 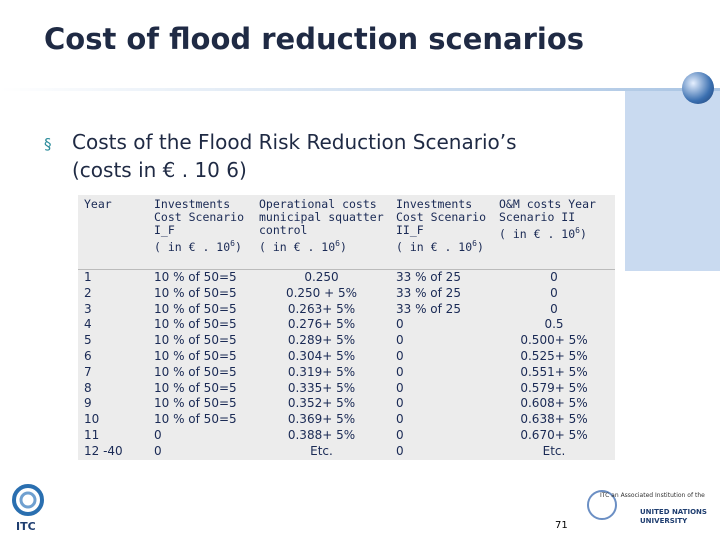 I want to click on table-cell: 11, so click(x=92, y=434).